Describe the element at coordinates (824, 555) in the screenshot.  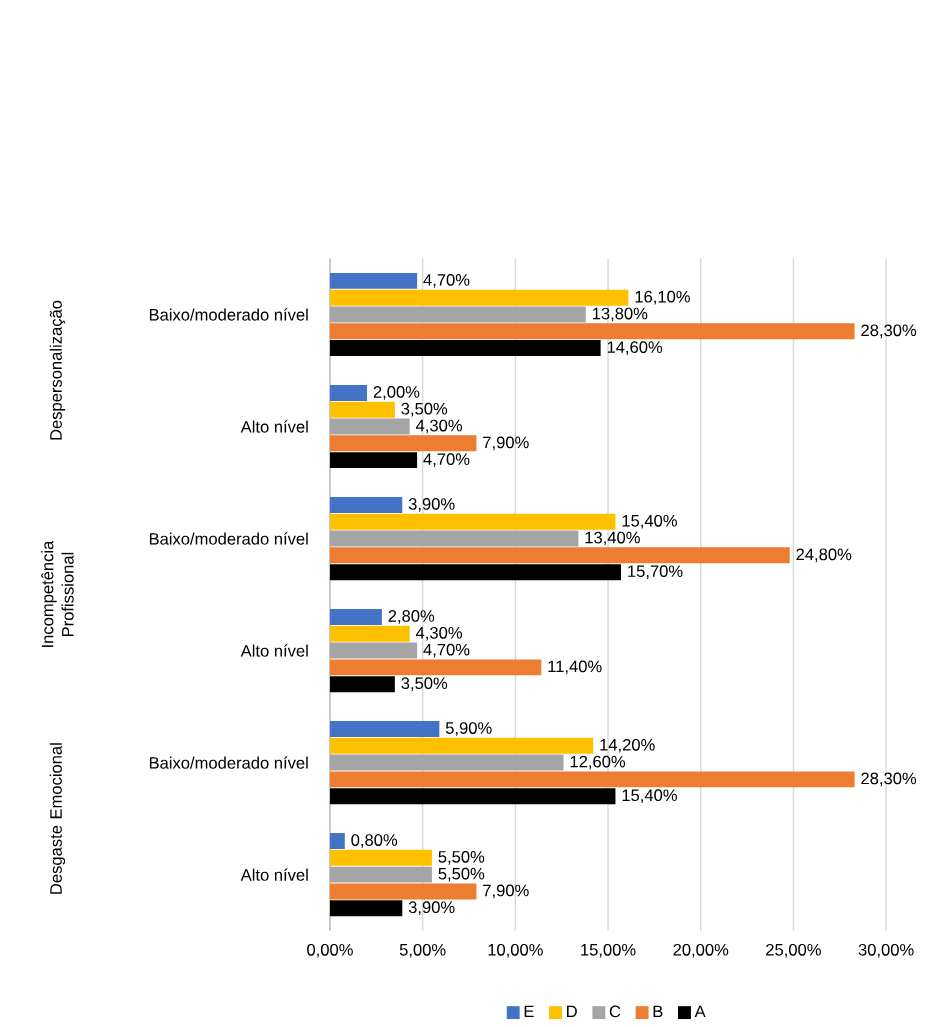
I see `data-label: 24,80%` at that location.